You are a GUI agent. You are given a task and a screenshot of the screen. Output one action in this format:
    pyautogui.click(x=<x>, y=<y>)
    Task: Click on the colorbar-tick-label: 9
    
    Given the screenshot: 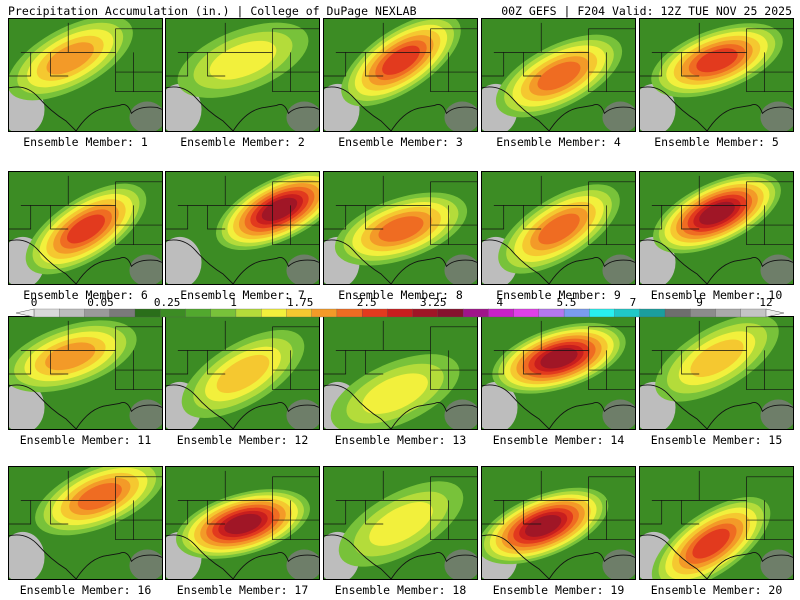 What is the action you would take?
    pyautogui.click(x=699, y=302)
    